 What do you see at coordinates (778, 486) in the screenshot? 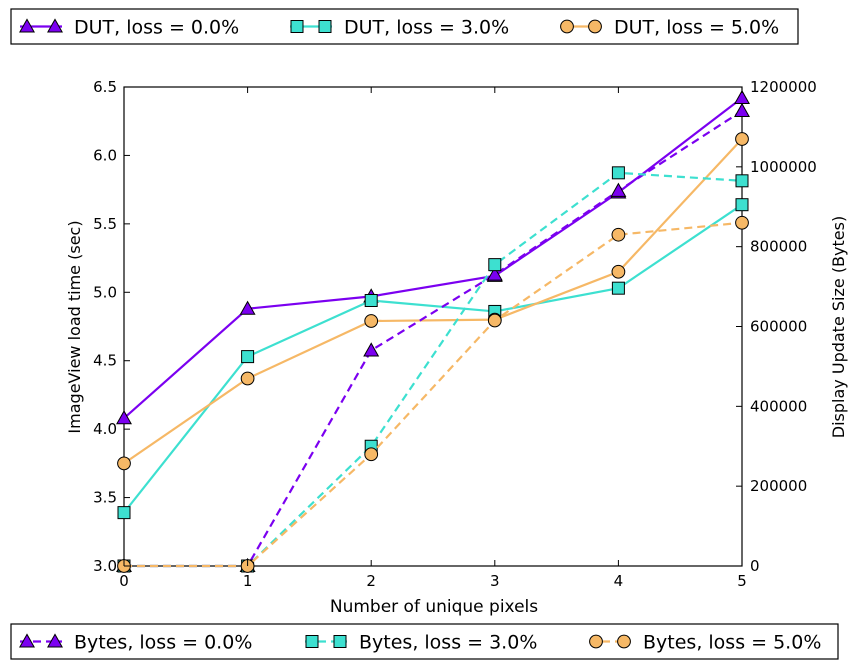
I see `y2-tick-label: 200000` at bounding box center [778, 486].